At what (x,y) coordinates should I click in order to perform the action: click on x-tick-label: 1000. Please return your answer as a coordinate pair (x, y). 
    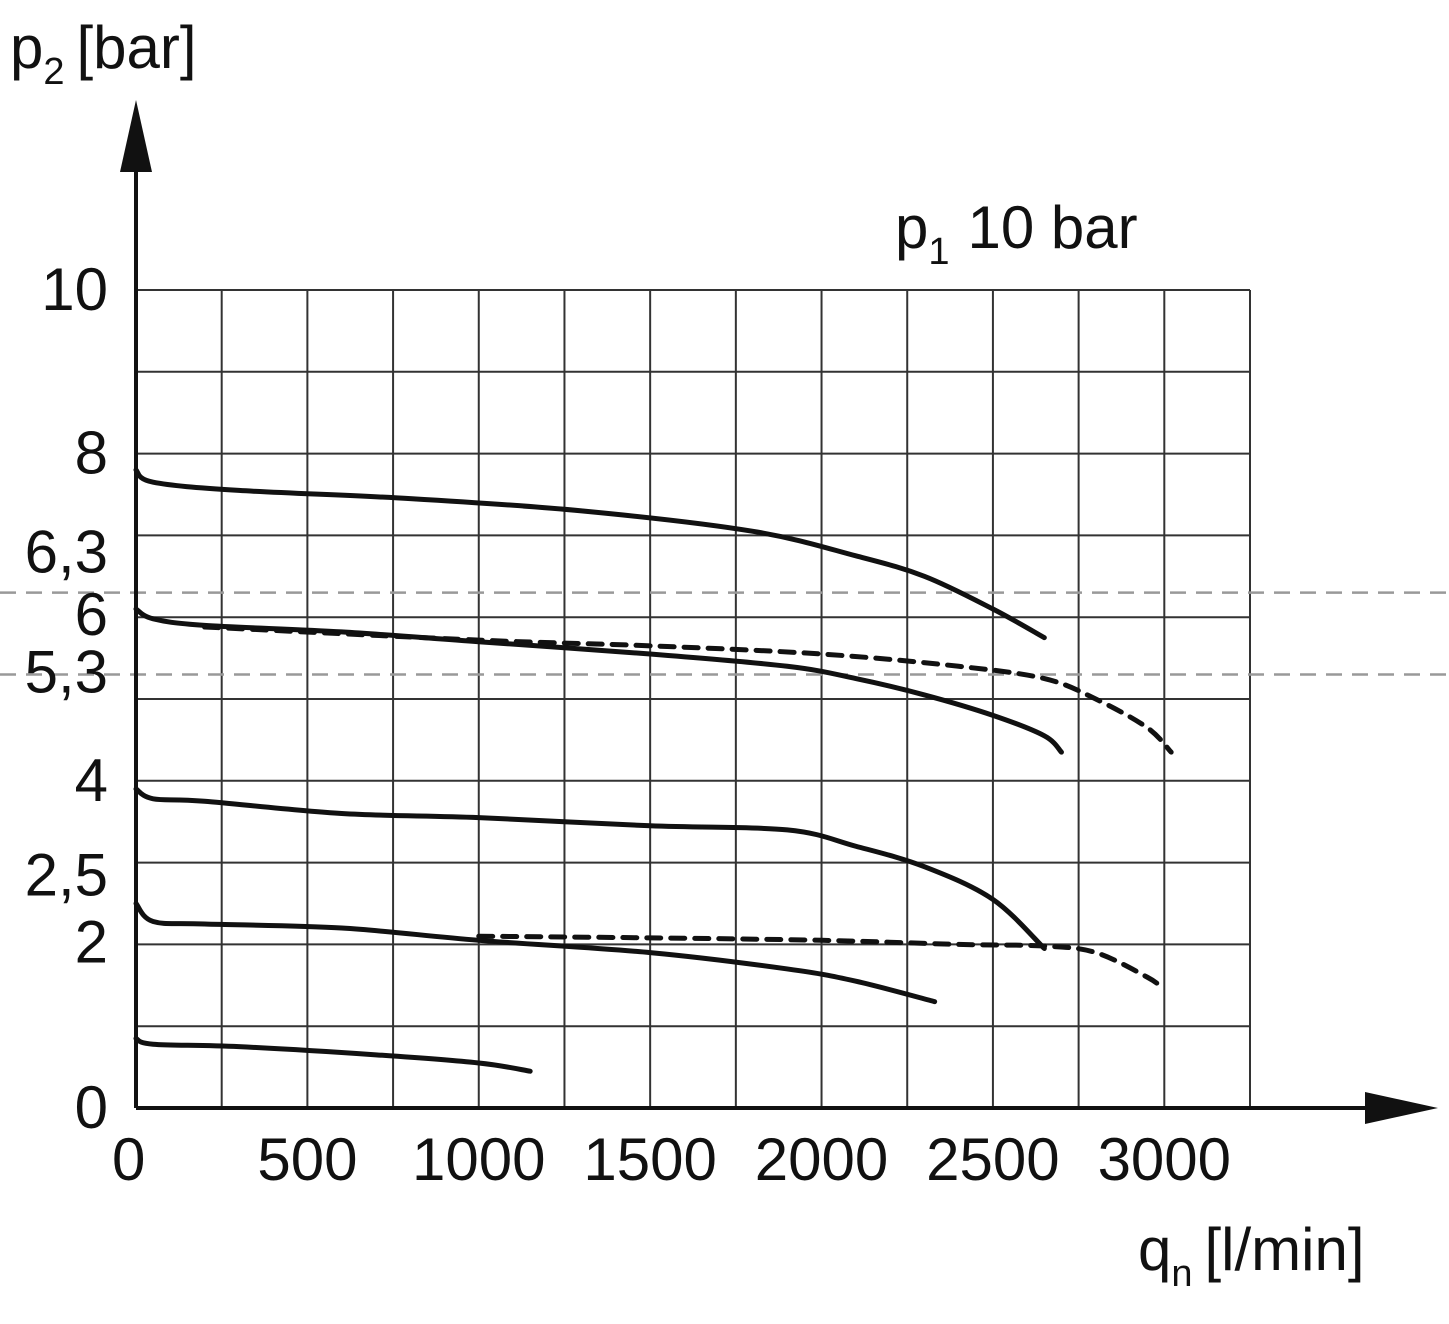
    Looking at the image, I should click on (478, 1159).